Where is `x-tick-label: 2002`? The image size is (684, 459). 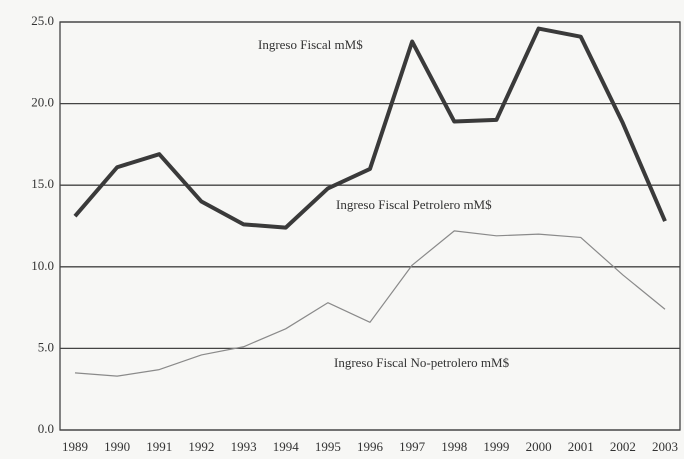
x-tick-label: 2002 is located at coordinates (623, 446).